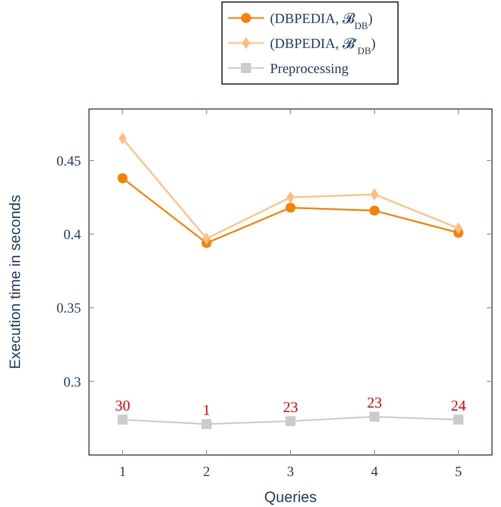 This screenshot has width=501, height=507. Describe the element at coordinates (458, 406) in the screenshot. I see `annotation: 24` at that location.